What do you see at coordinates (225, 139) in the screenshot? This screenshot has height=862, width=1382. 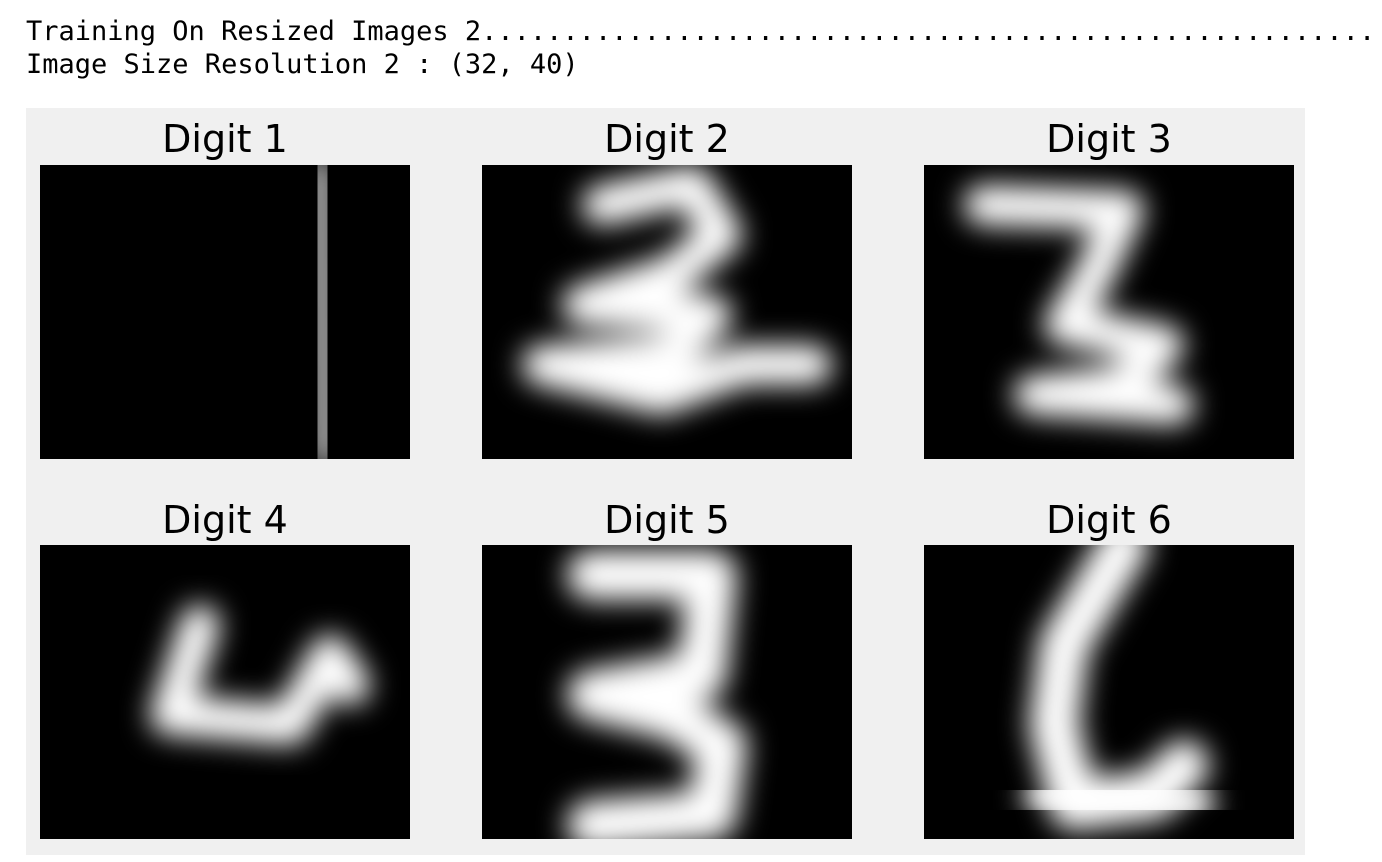 I see `panel-title: Digit 1` at bounding box center [225, 139].